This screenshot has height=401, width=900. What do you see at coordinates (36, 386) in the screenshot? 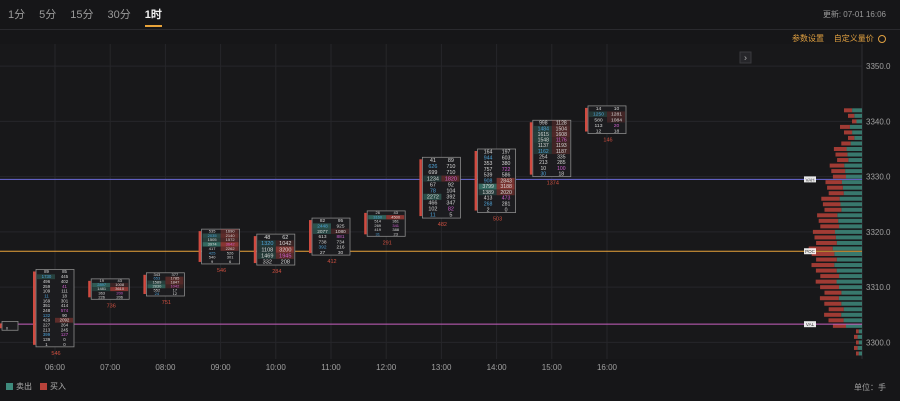
I see `legend: 卖出 买入` at bounding box center [36, 386].